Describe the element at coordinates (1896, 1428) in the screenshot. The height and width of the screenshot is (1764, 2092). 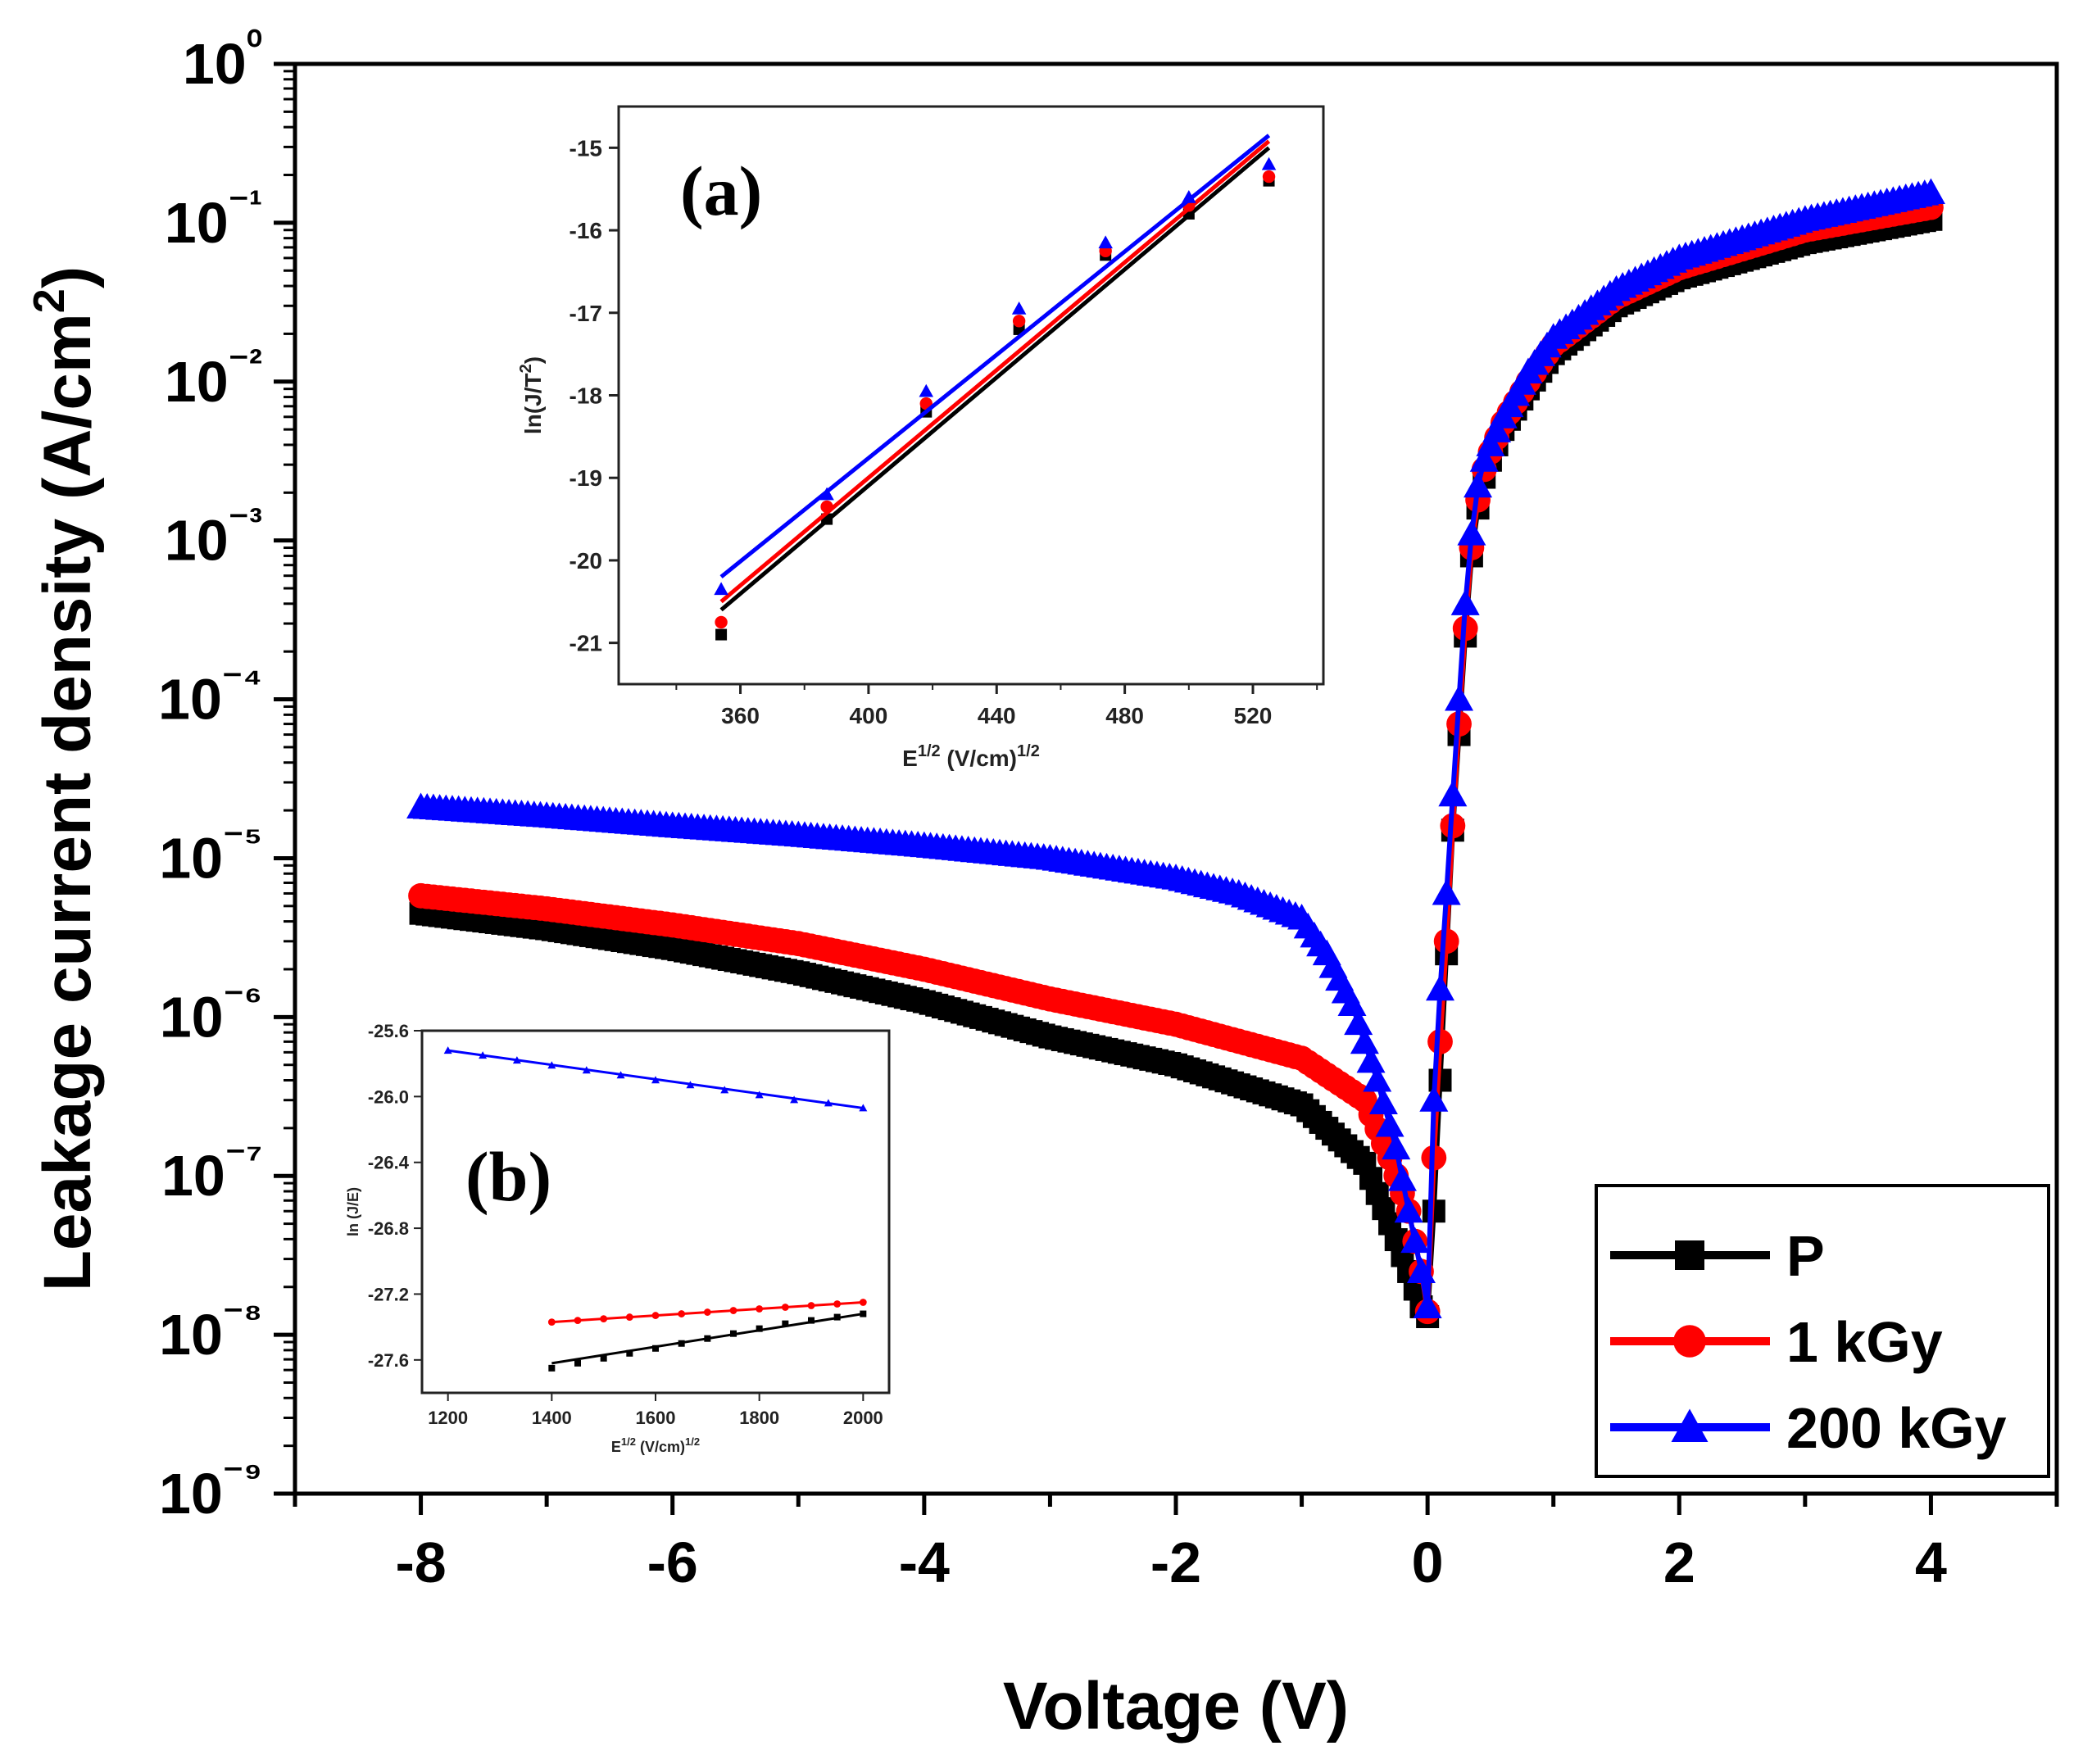
I see `legend-label: 200 kGy` at that location.